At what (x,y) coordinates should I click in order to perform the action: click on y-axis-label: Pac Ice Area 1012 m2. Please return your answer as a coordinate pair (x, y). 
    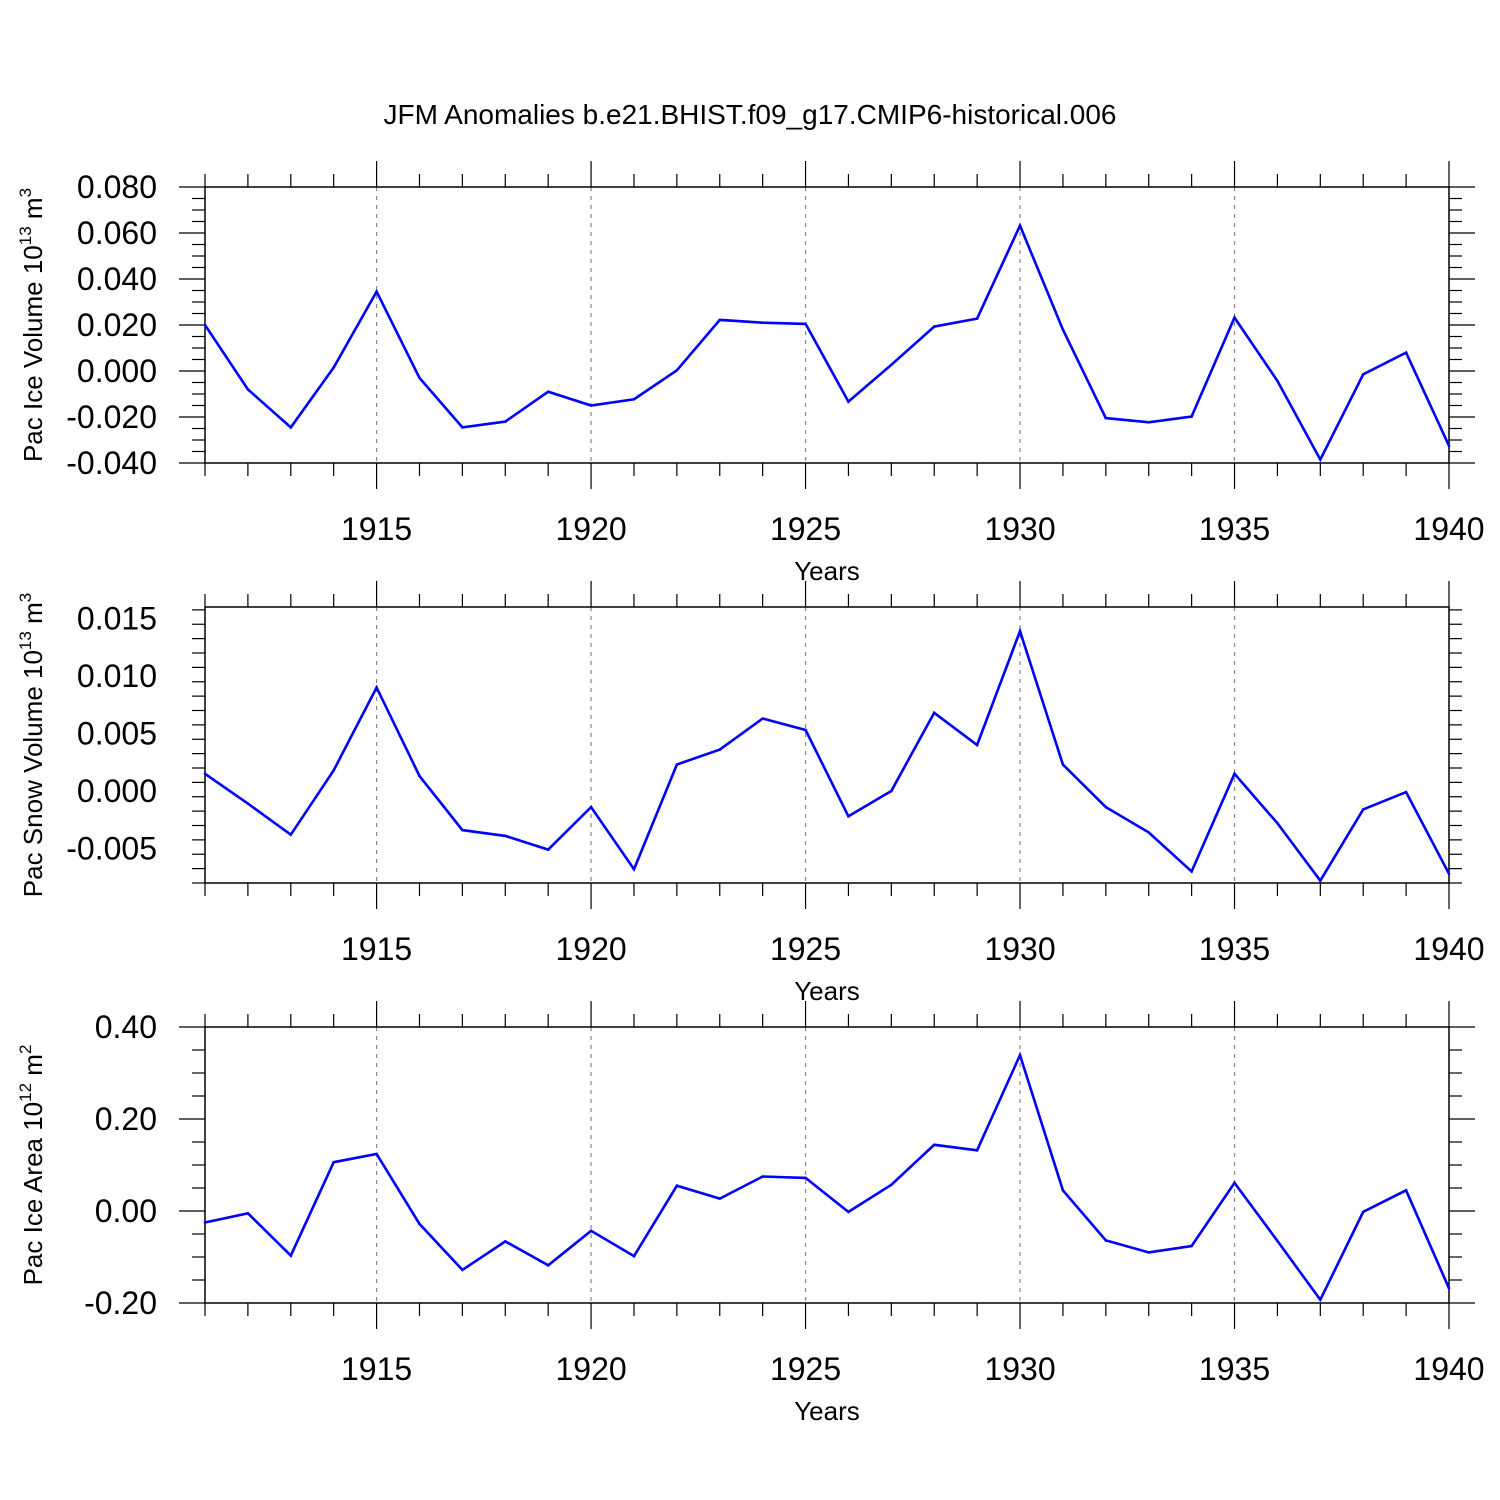
    Looking at the image, I should click on (32, 1165).